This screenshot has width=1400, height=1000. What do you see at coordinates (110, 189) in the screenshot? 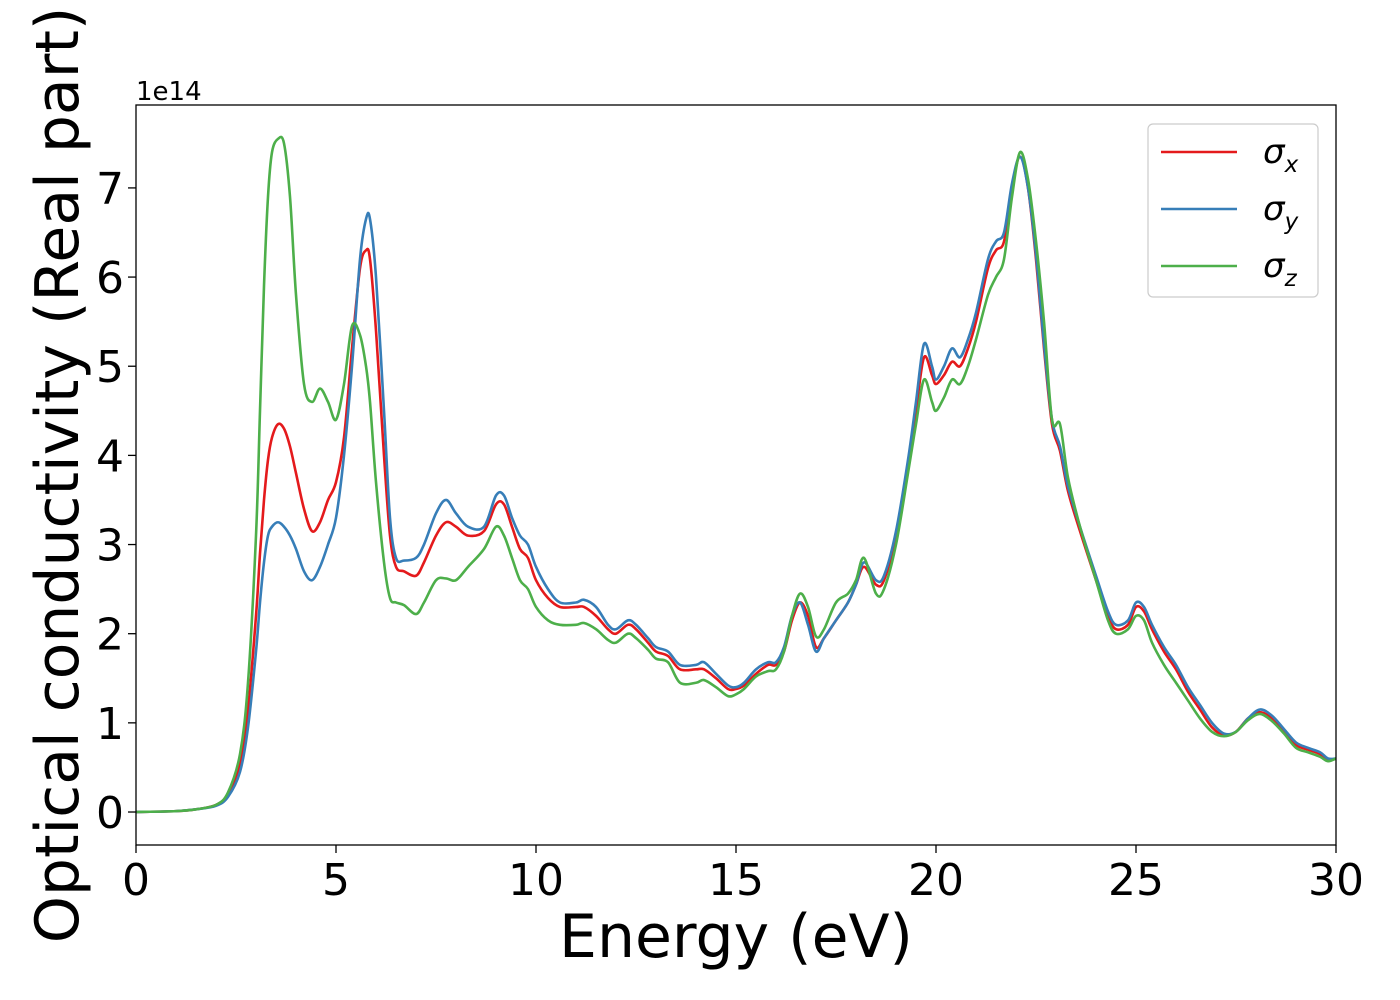
I see `y-tick-label: 7` at bounding box center [110, 189].